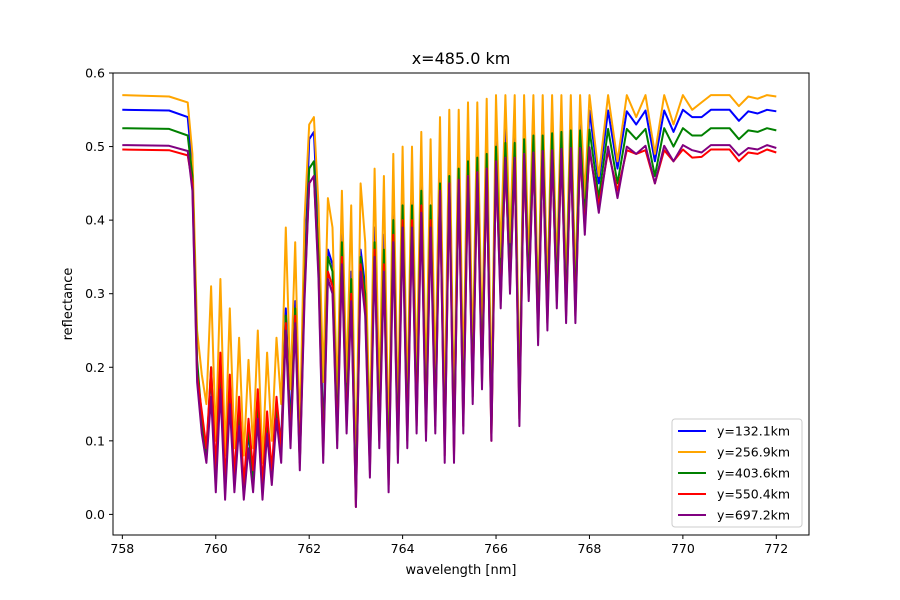 This screenshot has height=600, width=900. I want to click on y-axis: 0.0 0.1 0.2 0.3 0.4 0.5 0.6, so click(99, 294).